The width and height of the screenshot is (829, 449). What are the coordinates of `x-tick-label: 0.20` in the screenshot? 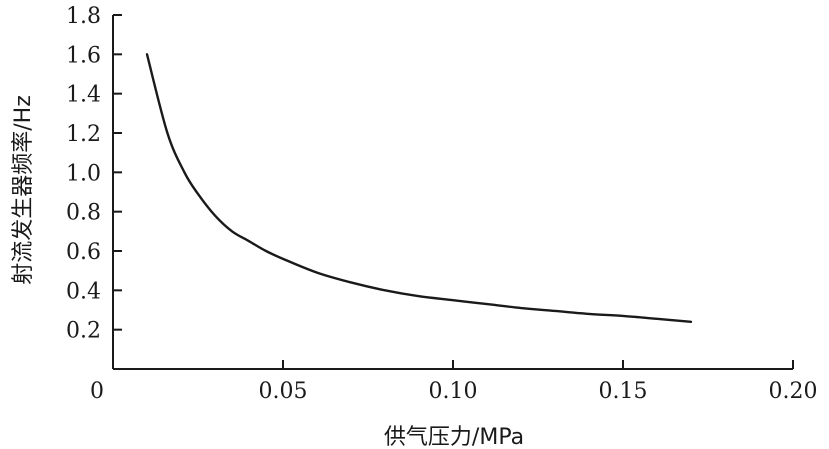 It's located at (793, 391).